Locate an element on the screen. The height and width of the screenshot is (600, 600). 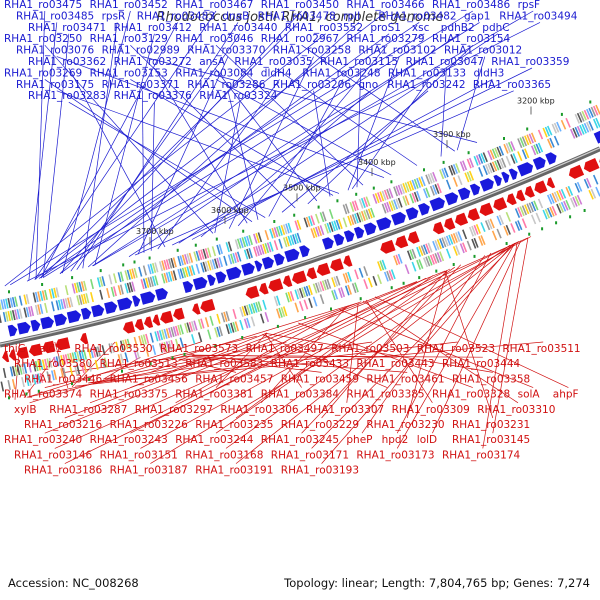
forward-gene-label: rpsF is located at coordinates (529, 5).